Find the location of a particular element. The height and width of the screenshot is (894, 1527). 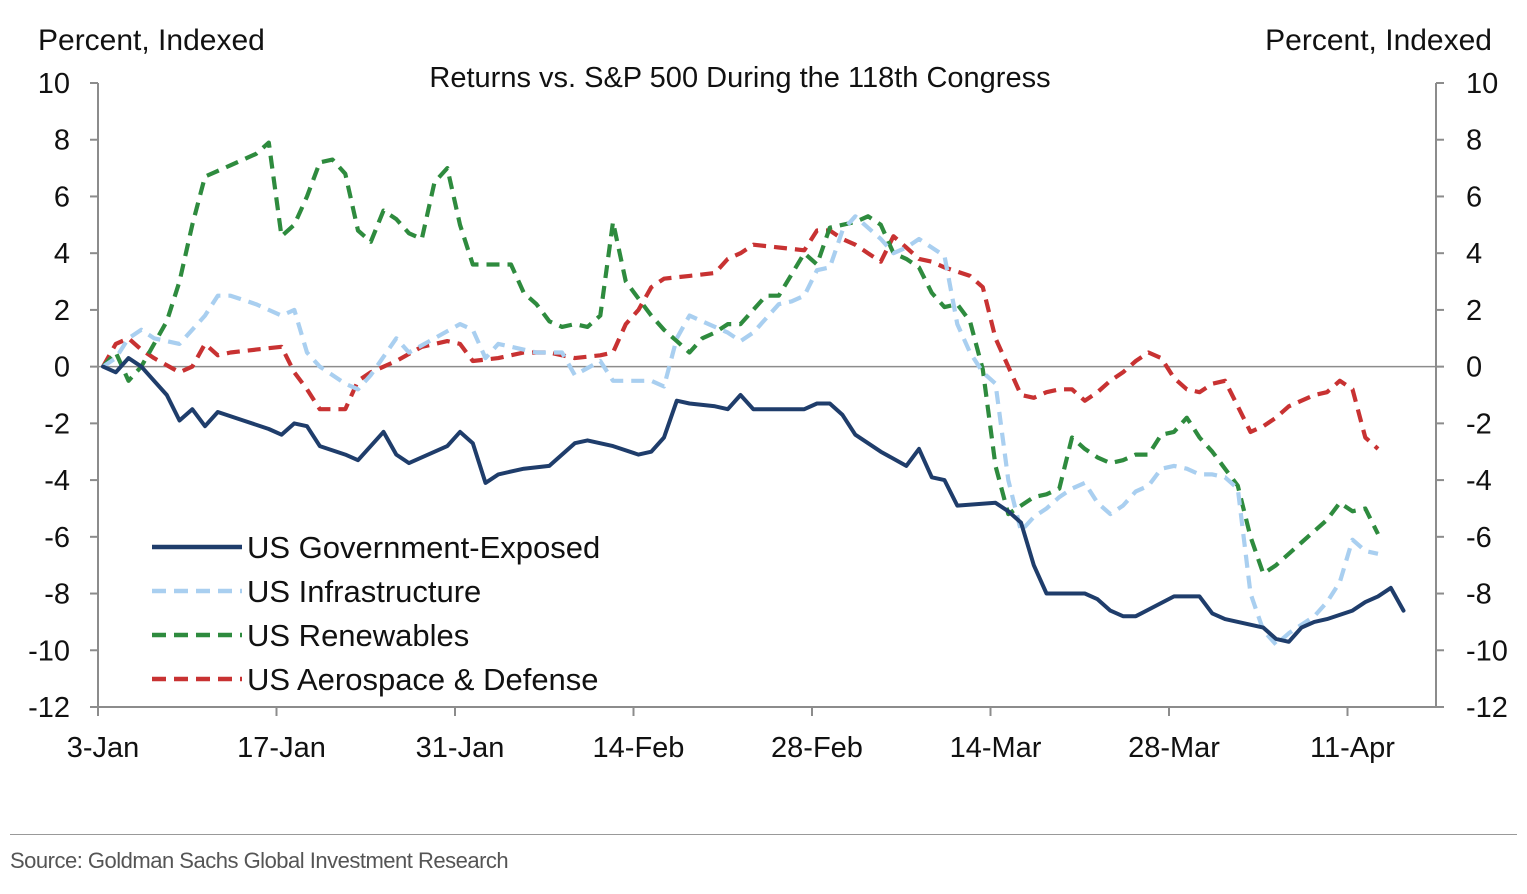

x-tick-label: 28-Feb is located at coordinates (817, 748).